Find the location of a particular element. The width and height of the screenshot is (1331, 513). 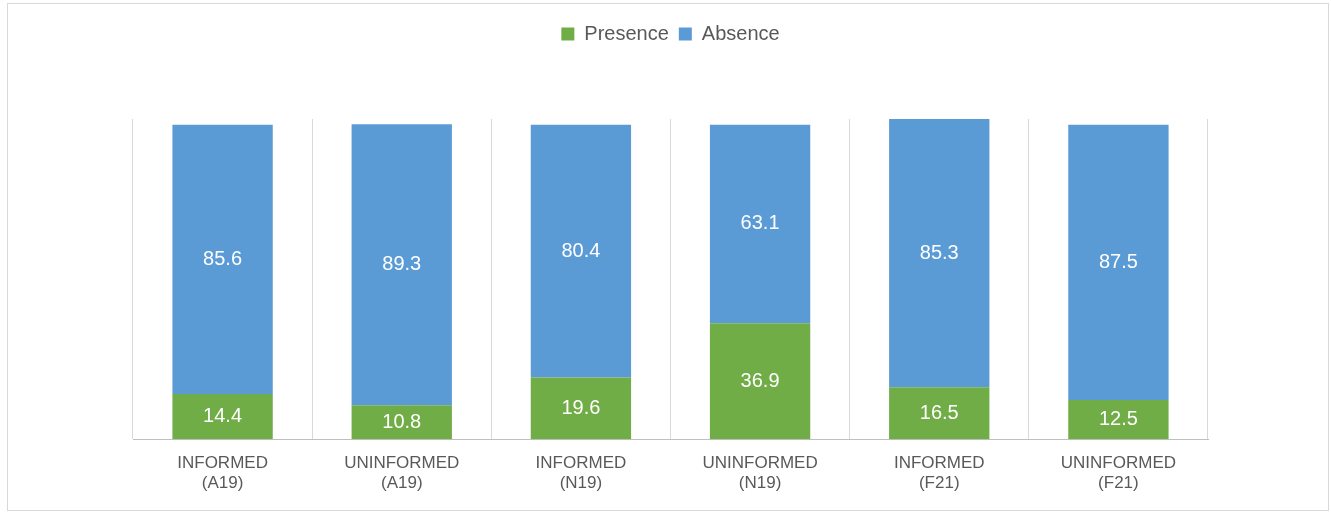

data-label: 10.8 is located at coordinates (402, 420).